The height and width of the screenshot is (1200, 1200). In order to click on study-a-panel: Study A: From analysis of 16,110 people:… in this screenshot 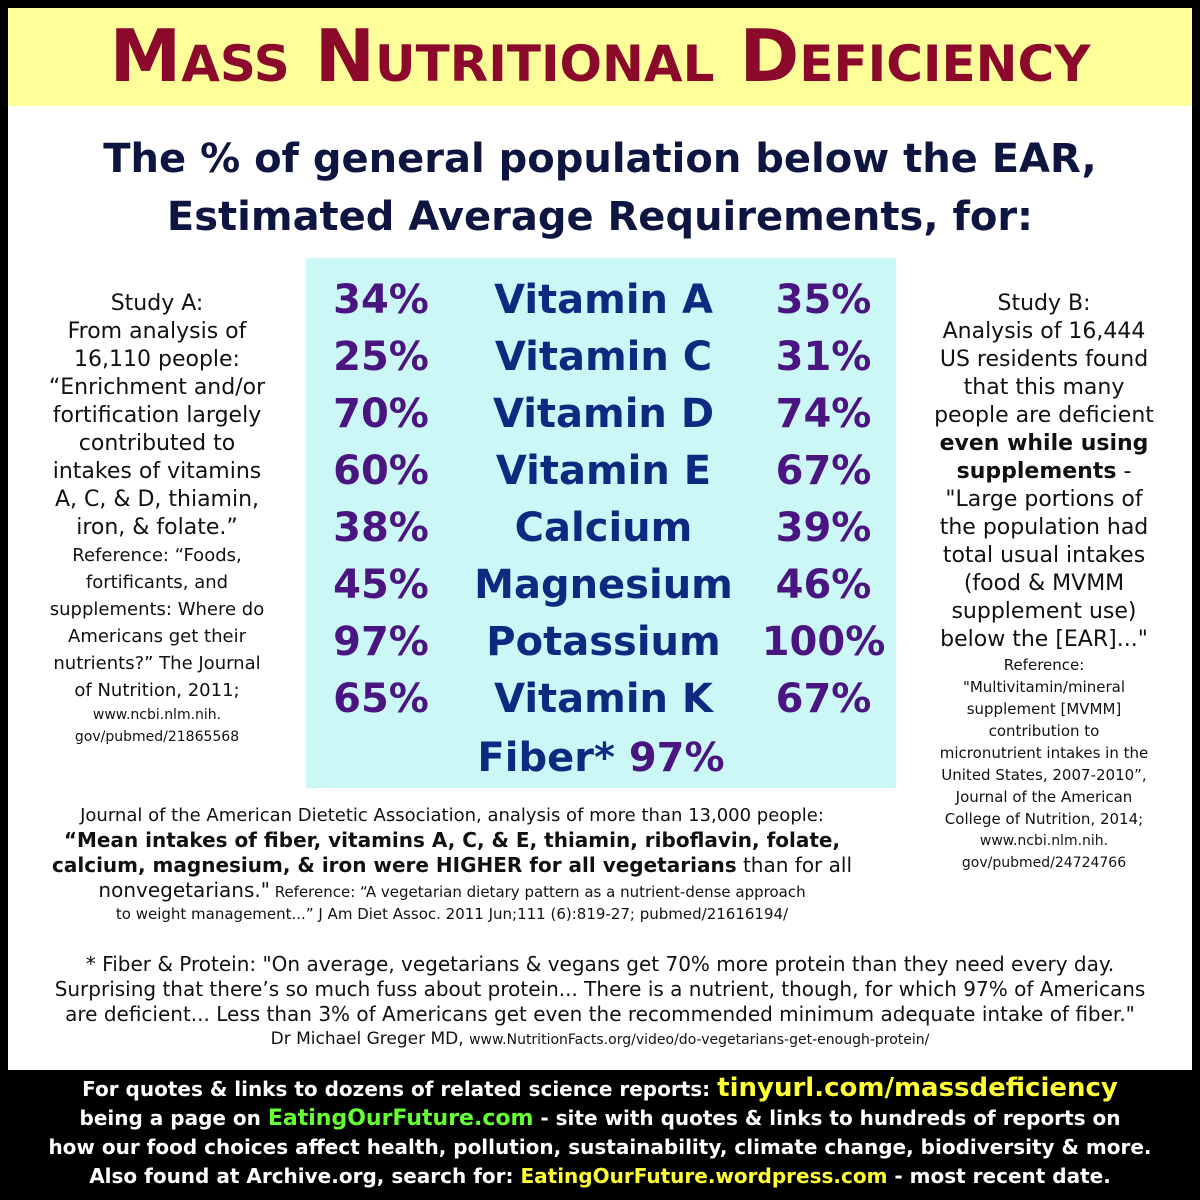, I will do `click(157, 519)`.